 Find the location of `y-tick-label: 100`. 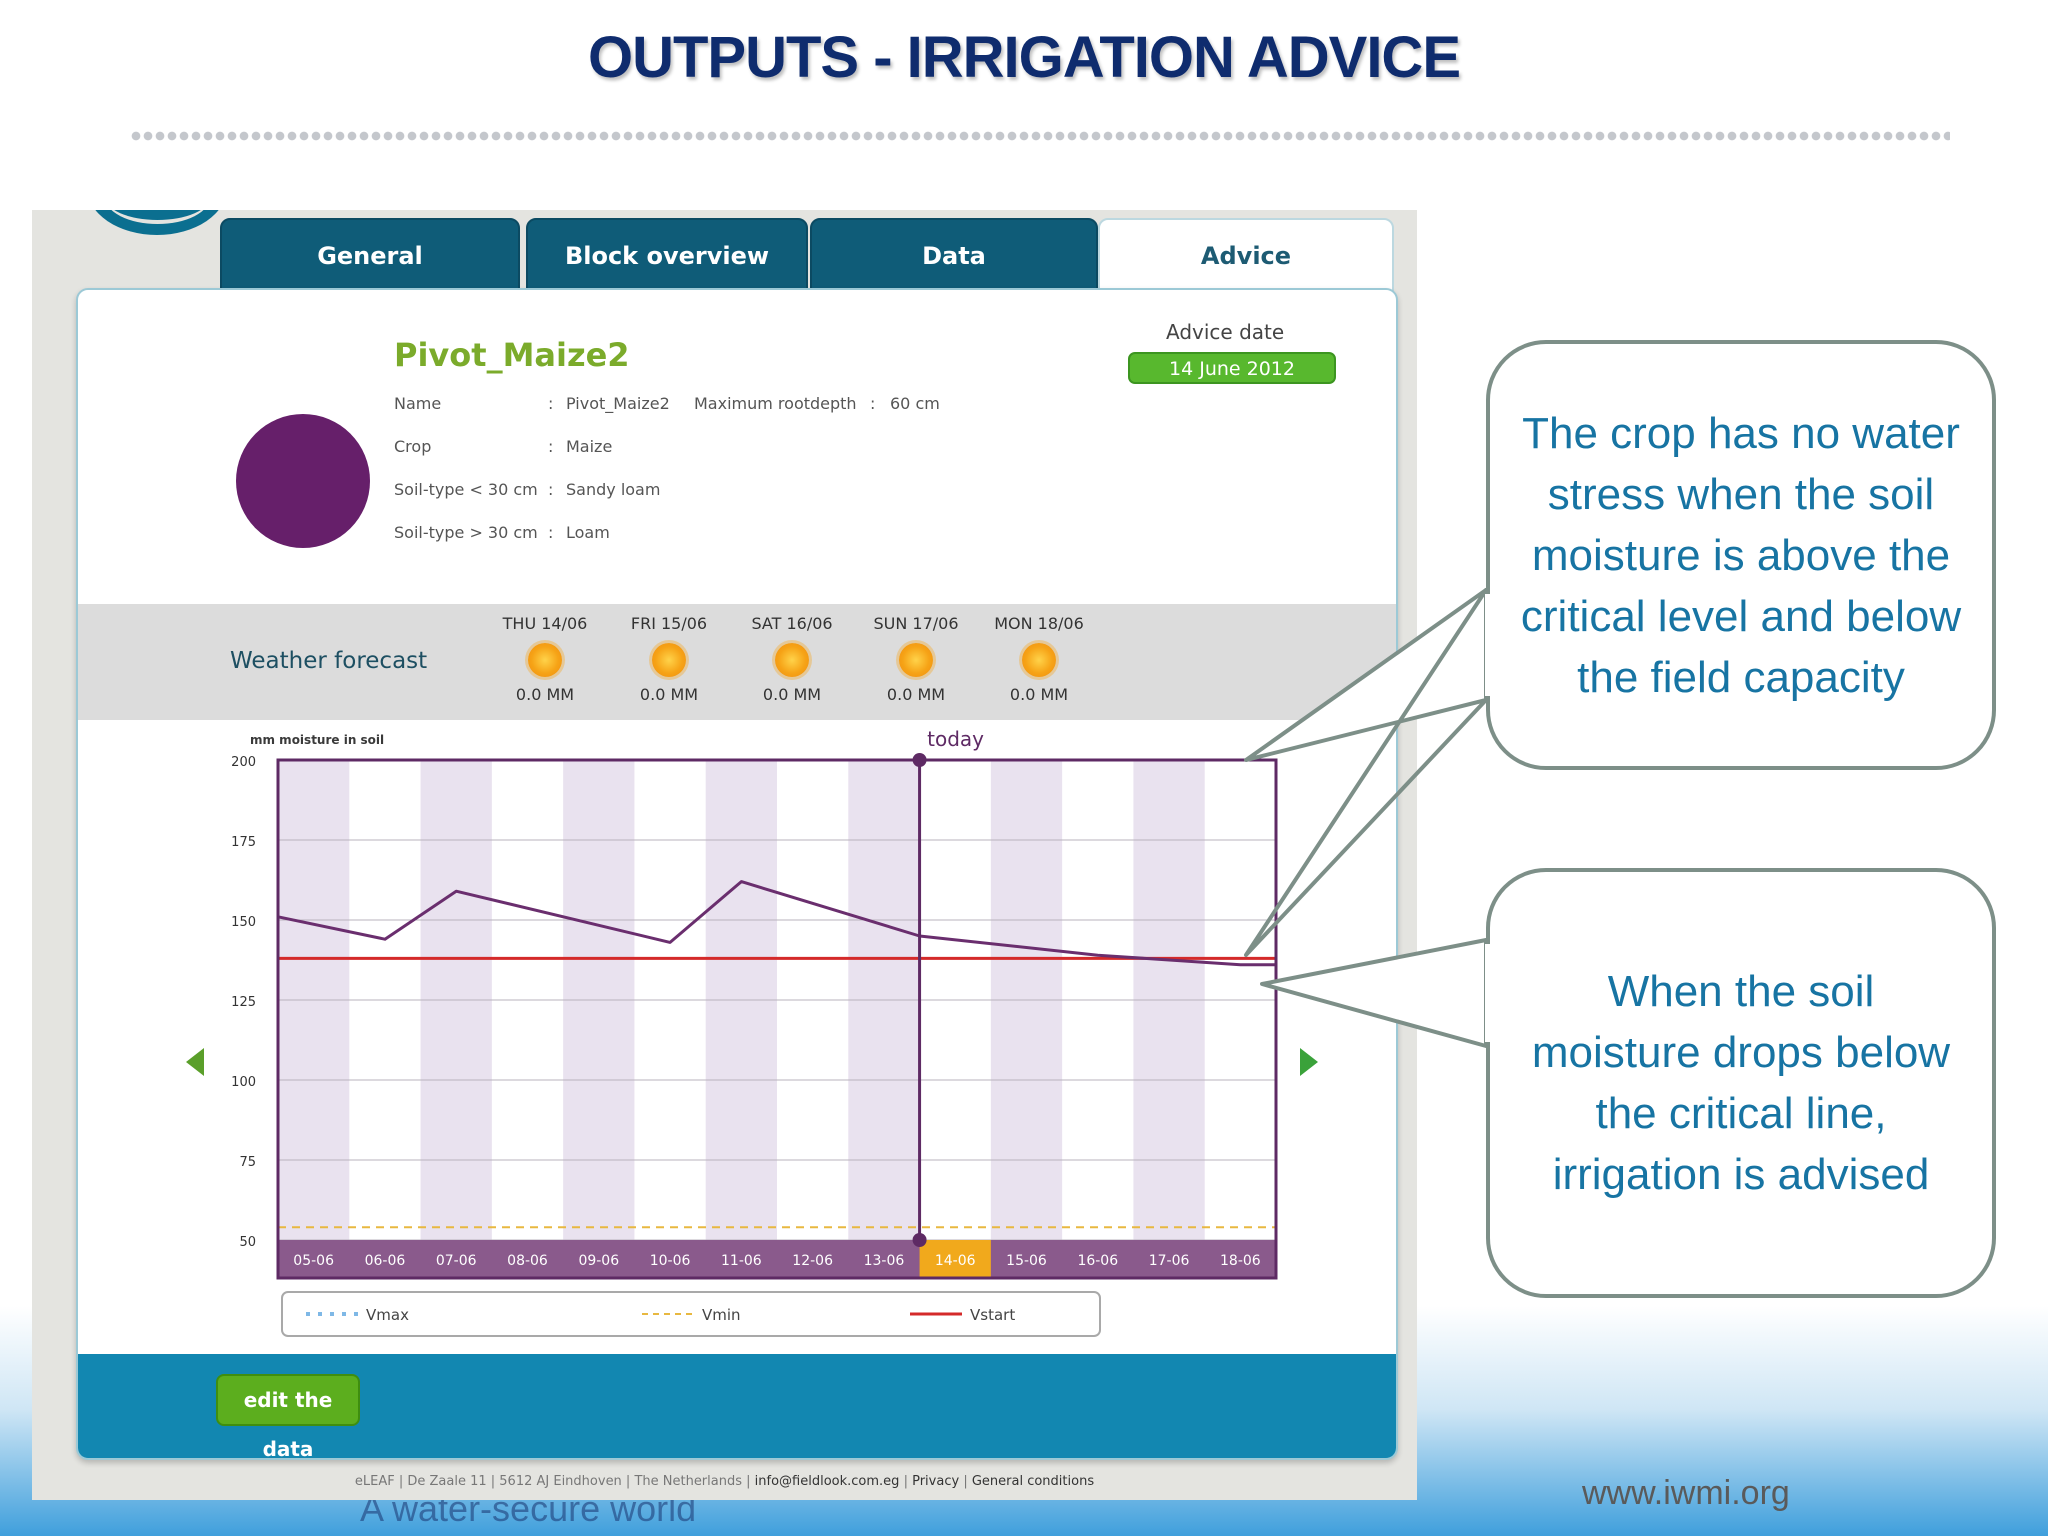

y-tick-label: 100 is located at coordinates (243, 1082).